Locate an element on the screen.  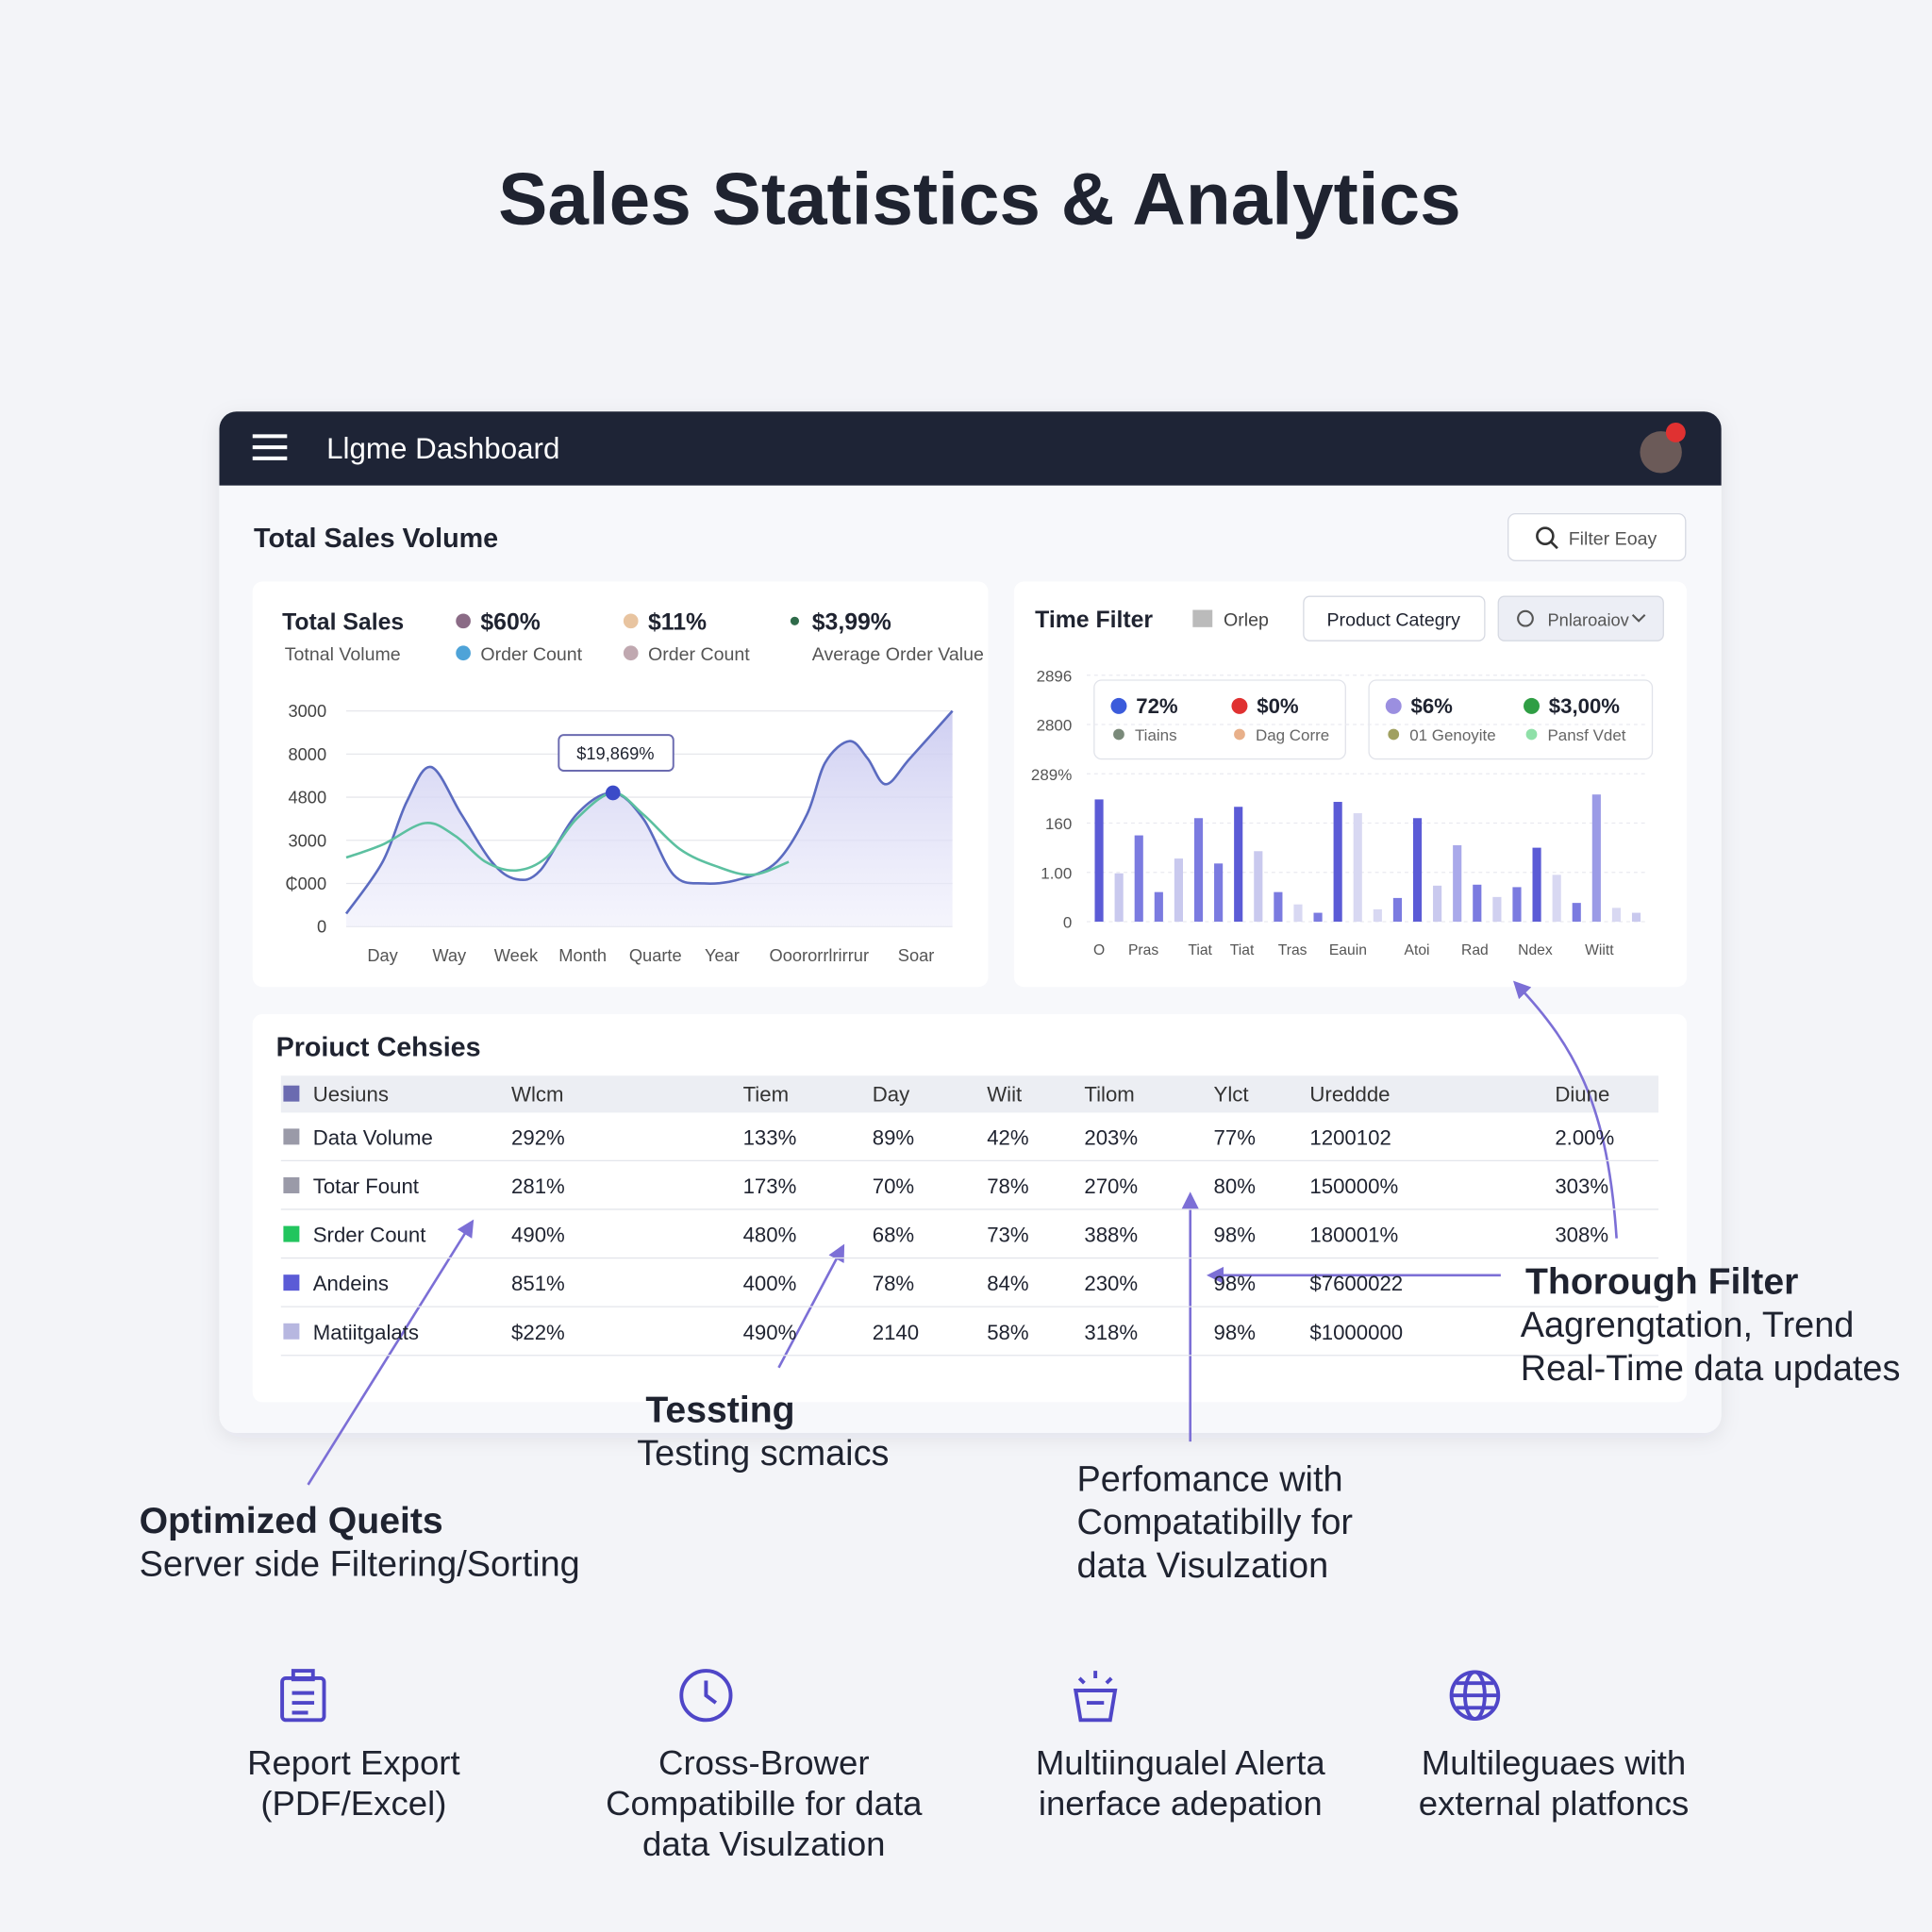
table-header-cell: Day is located at coordinates (892, 1095).